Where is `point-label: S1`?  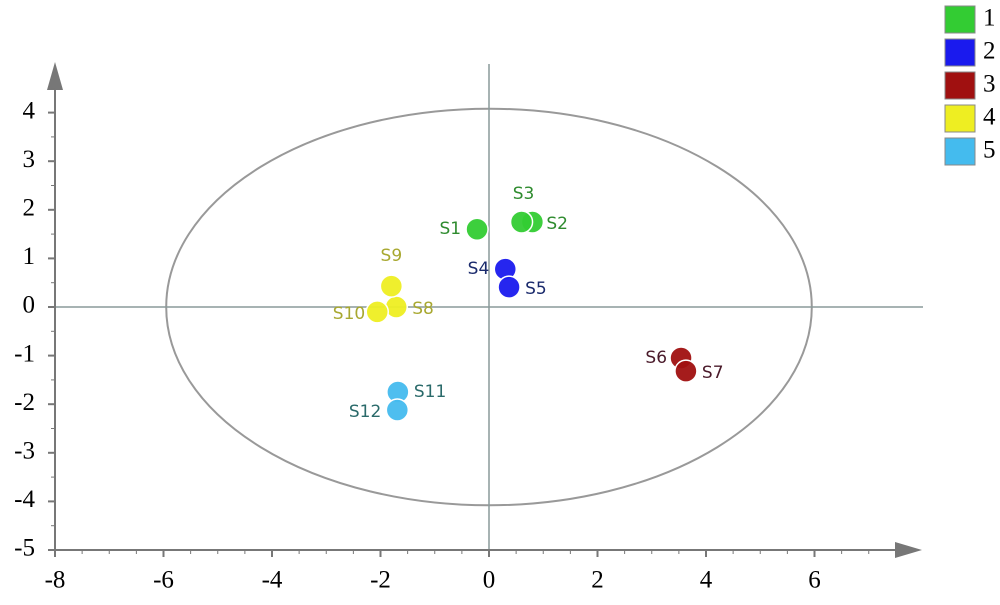 point-label: S1 is located at coordinates (450, 229).